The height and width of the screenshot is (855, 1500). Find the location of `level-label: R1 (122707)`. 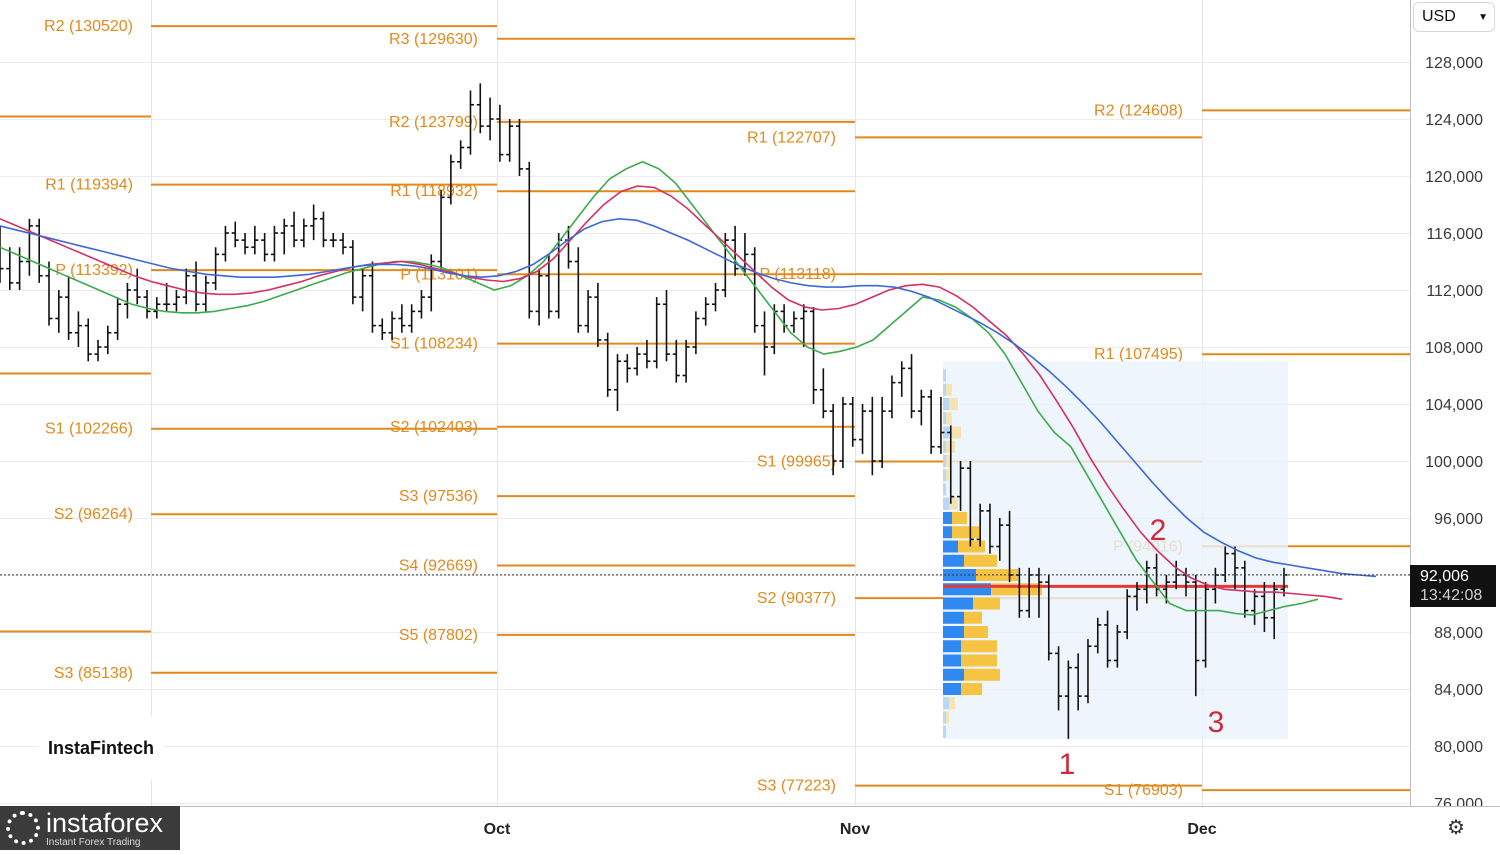

level-label: R1 (122707) is located at coordinates (791, 137).